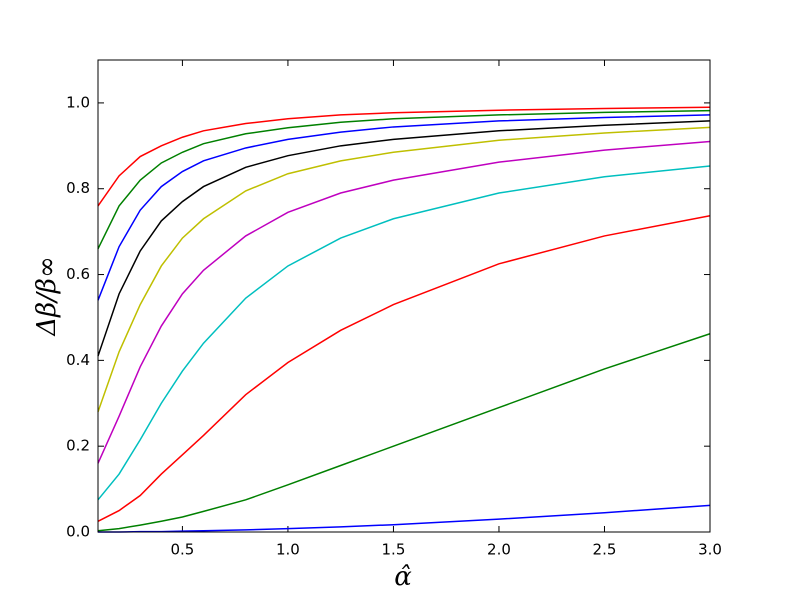  What do you see at coordinates (404, 156) in the screenshot?
I see `series-line` at bounding box center [404, 156].